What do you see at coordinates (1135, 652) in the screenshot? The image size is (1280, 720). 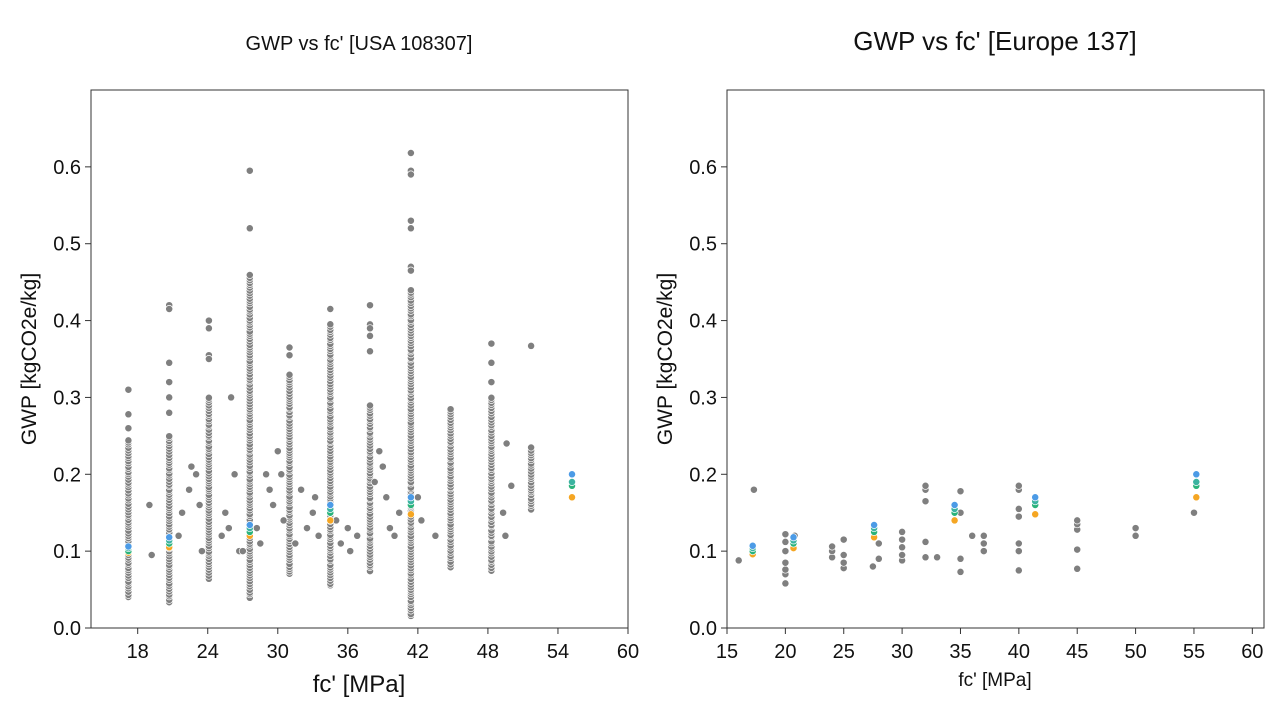 I see `x-tick-label: 50` at bounding box center [1135, 652].